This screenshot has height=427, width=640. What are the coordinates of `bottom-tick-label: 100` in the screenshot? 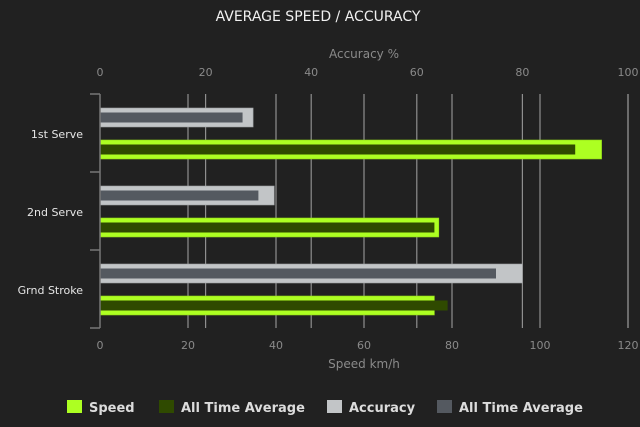 It's located at (540, 345).